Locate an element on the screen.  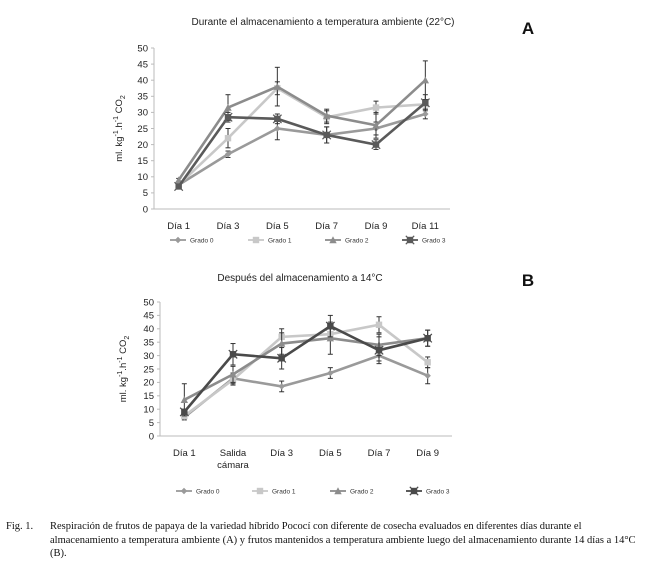
chart-b-x-tick-label: Día 5 is located at coordinates (330, 453).